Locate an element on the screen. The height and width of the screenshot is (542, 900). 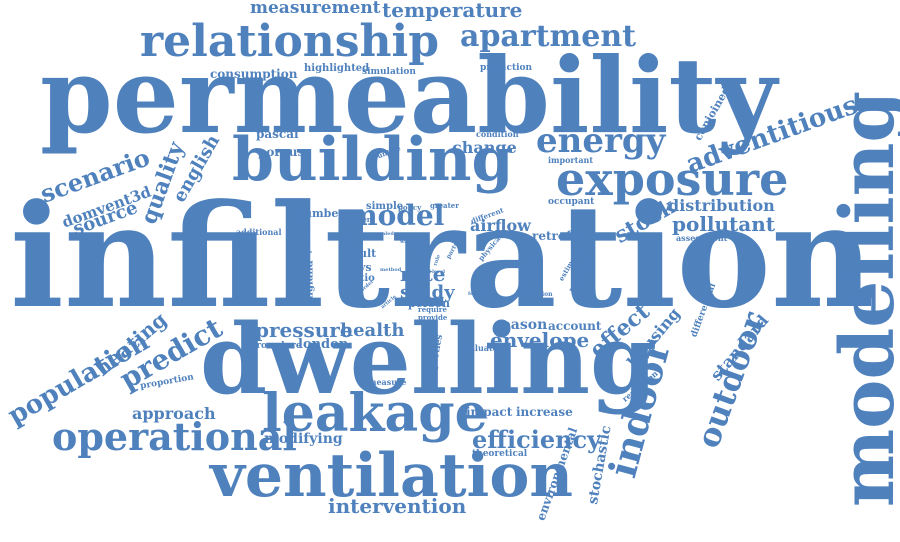
word: simulation is located at coordinates (389, 72).